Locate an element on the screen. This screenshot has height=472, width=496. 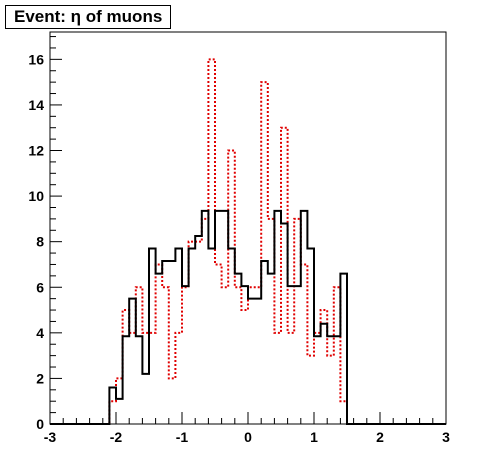
y-tick-label: 6 is located at coordinates (40, 287).